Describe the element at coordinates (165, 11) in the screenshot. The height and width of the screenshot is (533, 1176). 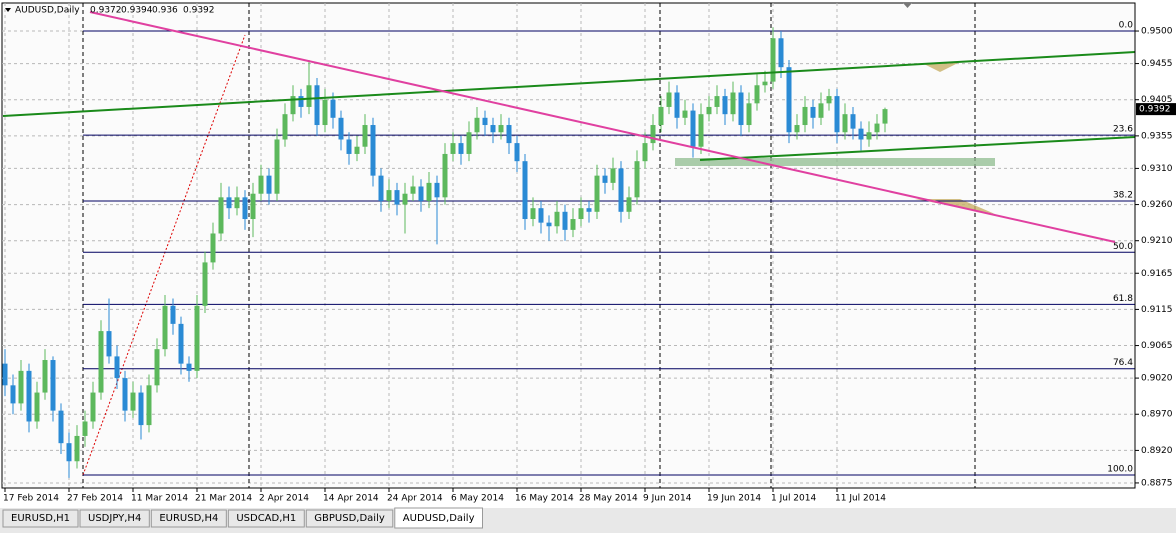
I see `ohlc-low: 0.936` at that location.